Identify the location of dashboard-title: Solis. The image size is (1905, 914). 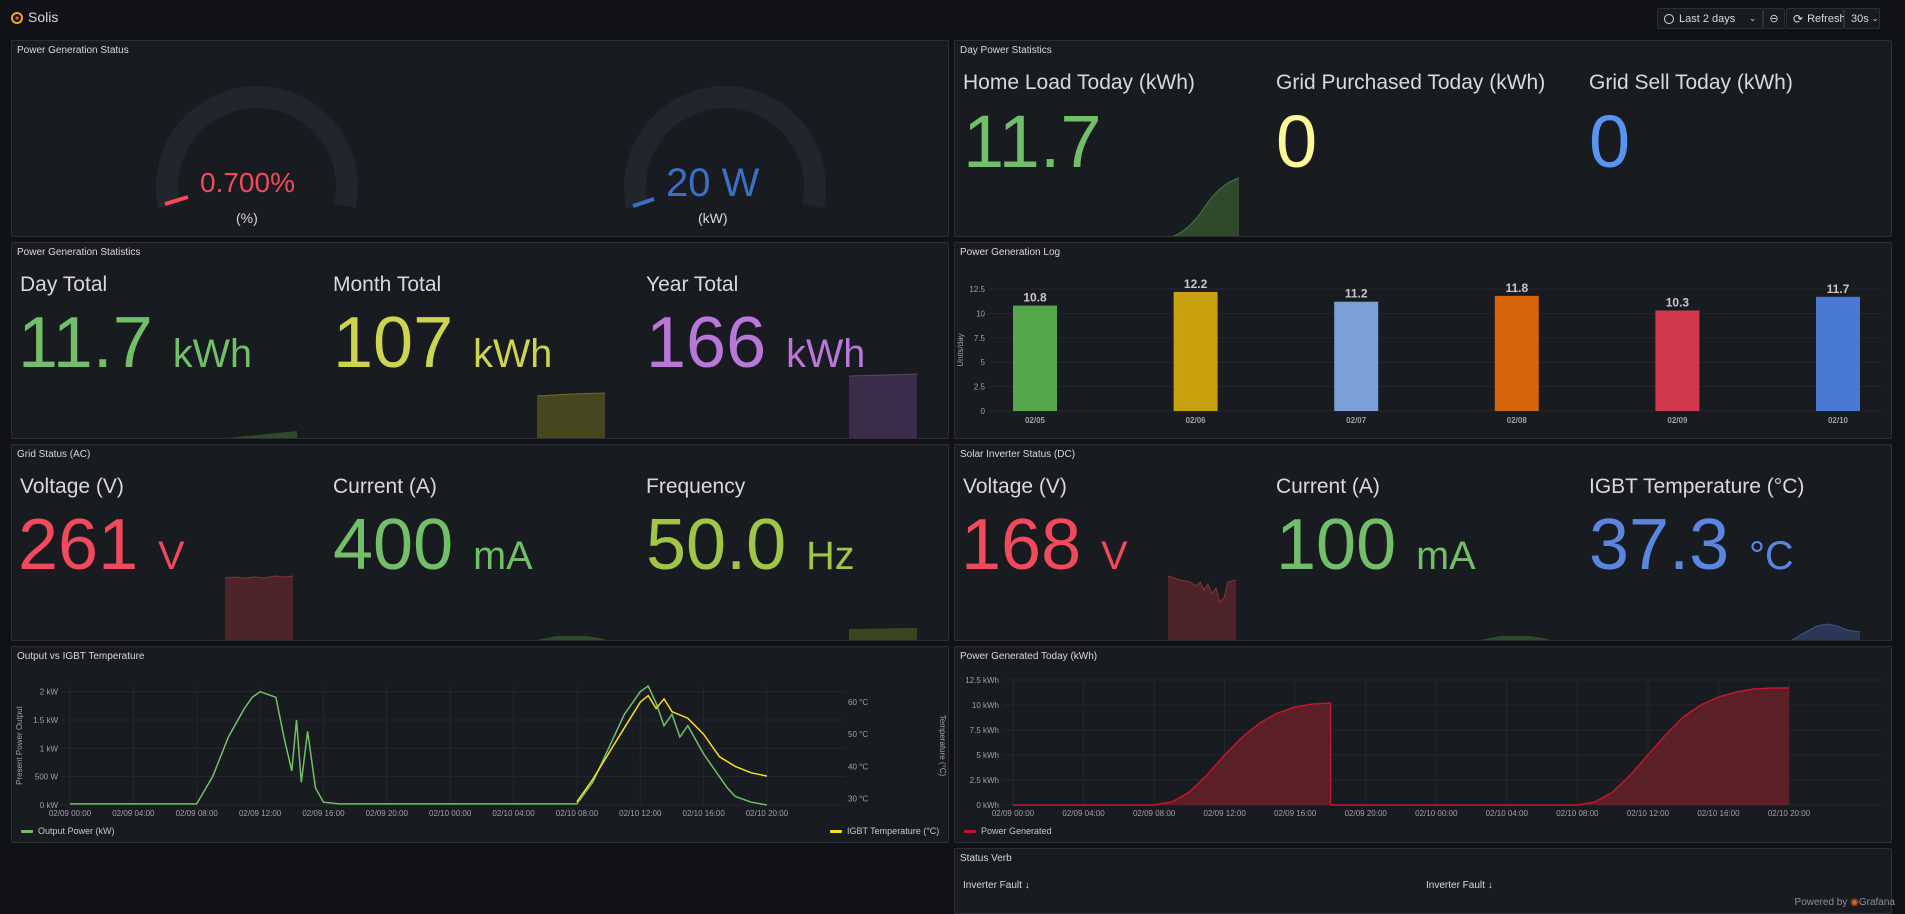
(43, 17).